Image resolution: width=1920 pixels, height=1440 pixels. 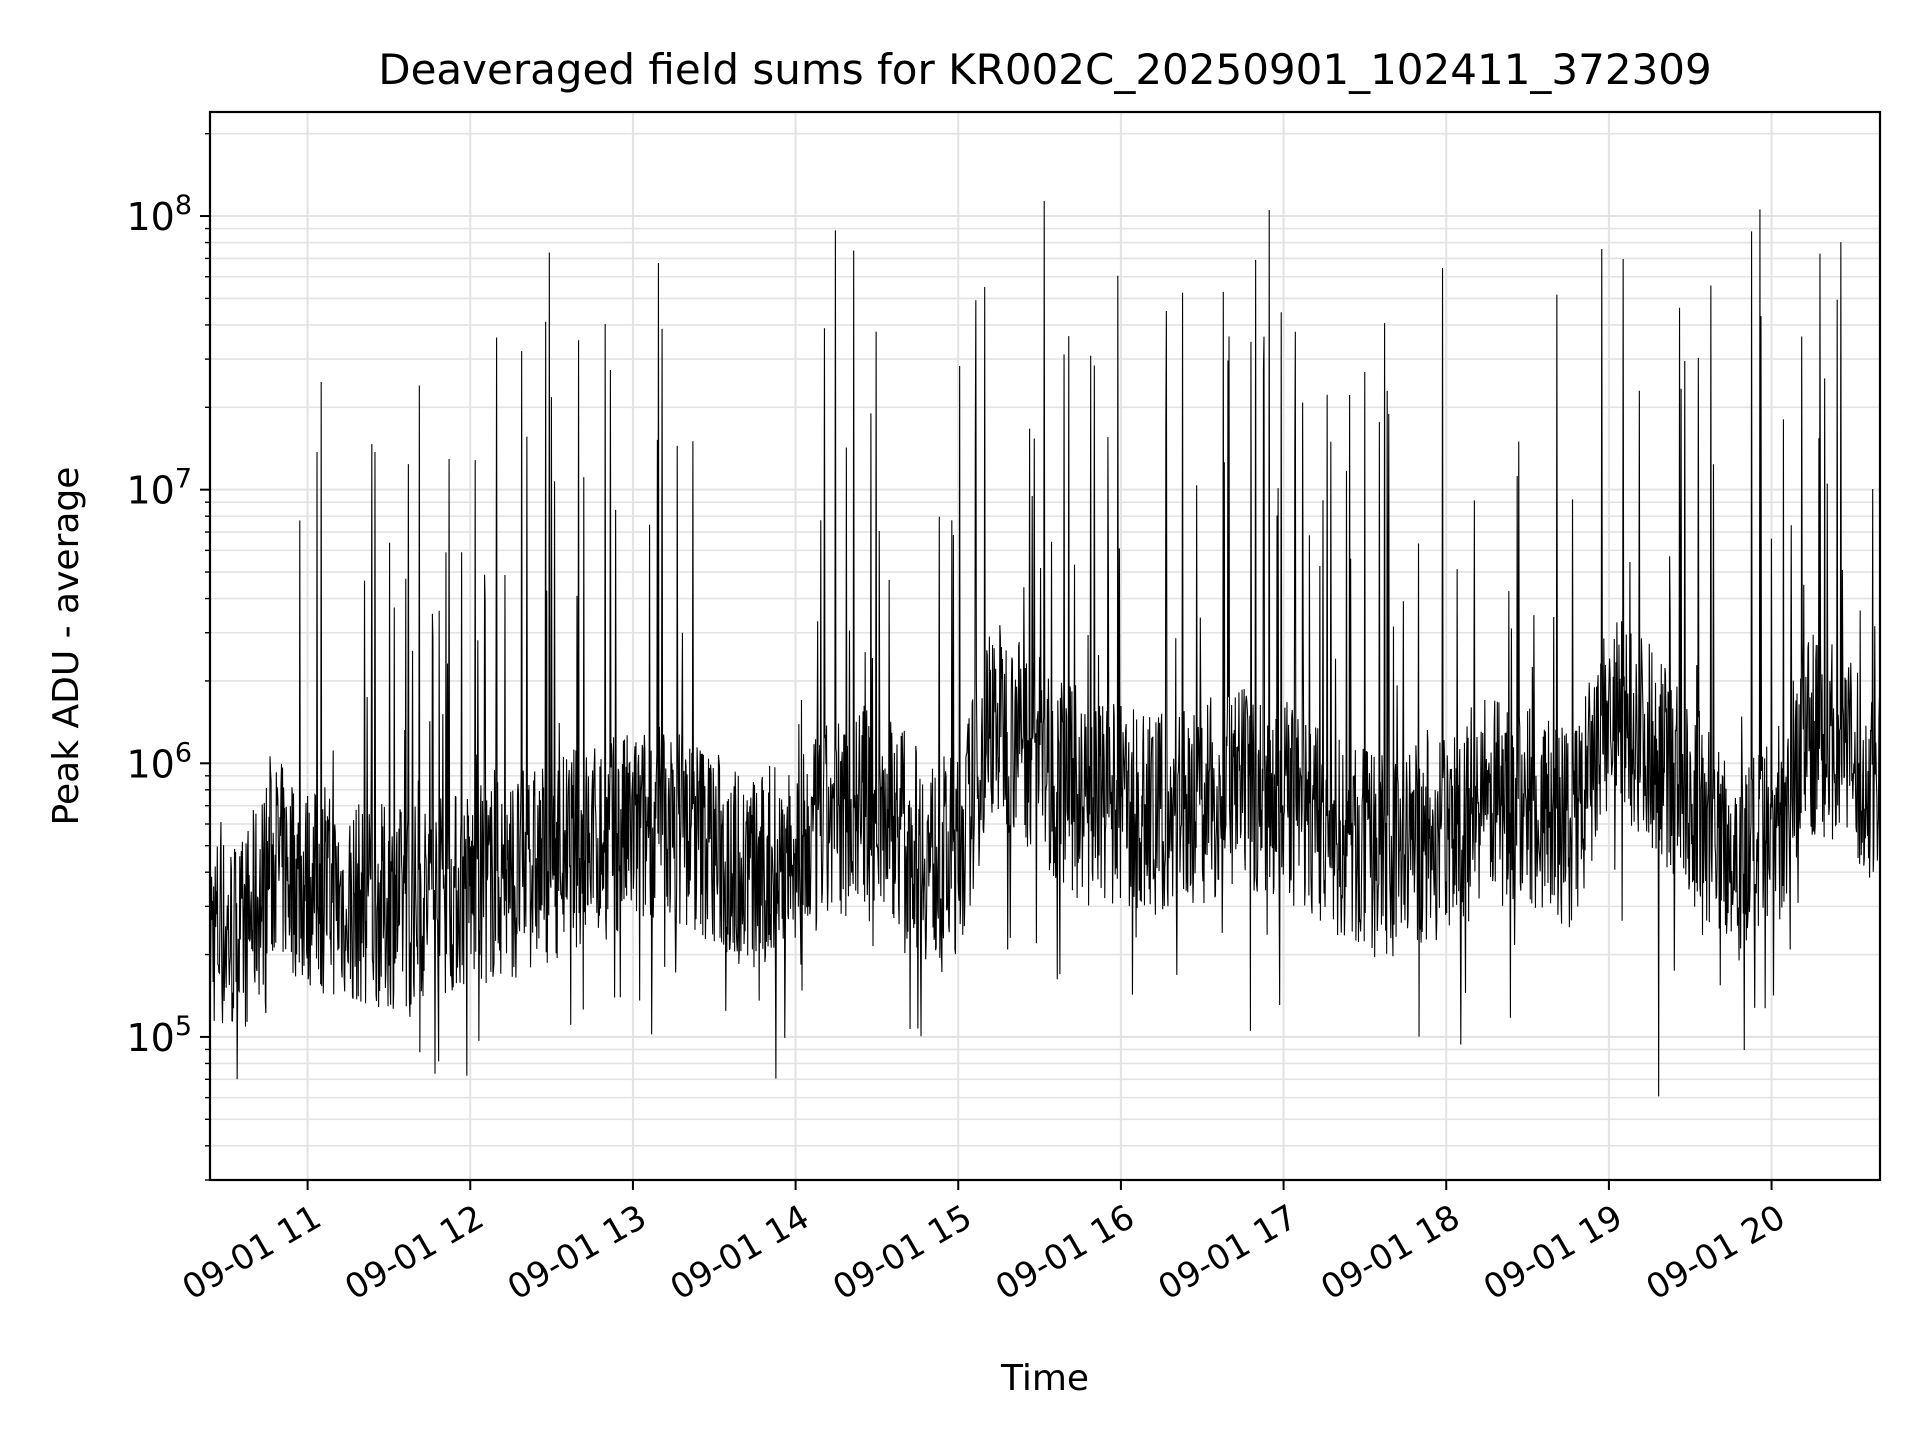 I want to click on x-axis-label: Time, so click(x=1044, y=1378).